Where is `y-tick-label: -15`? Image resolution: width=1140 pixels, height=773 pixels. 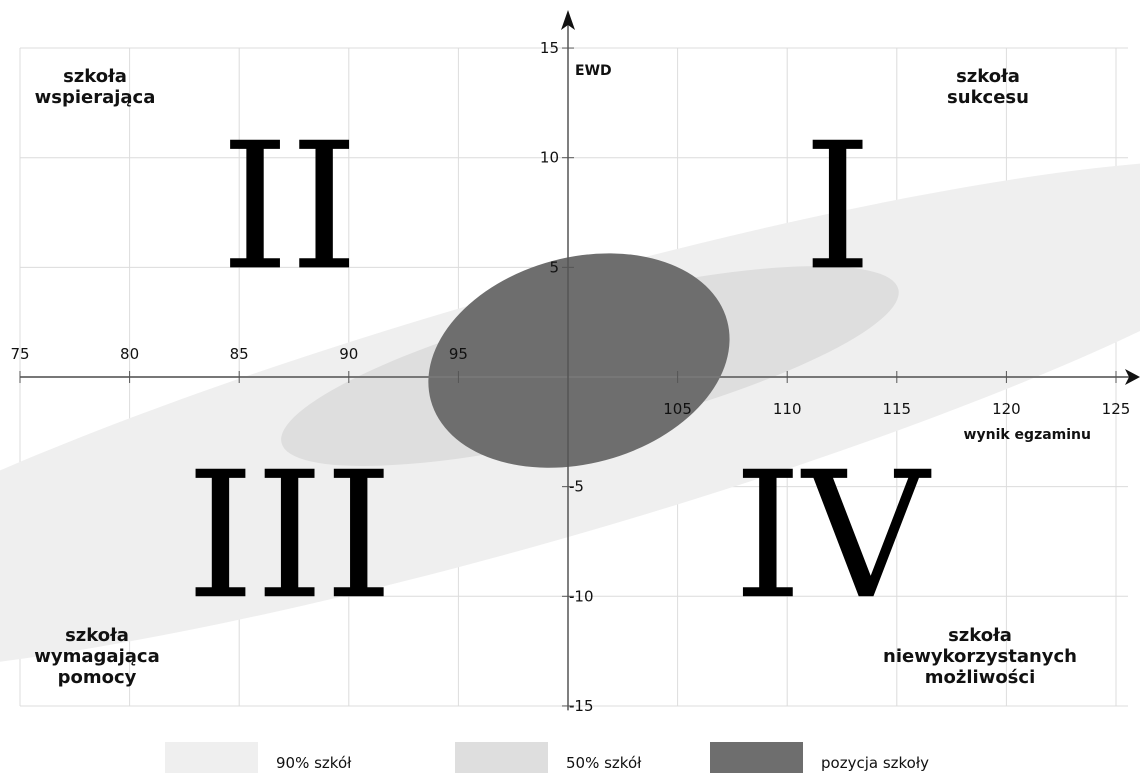
y-tick-label: -15 is located at coordinates (581, 706).